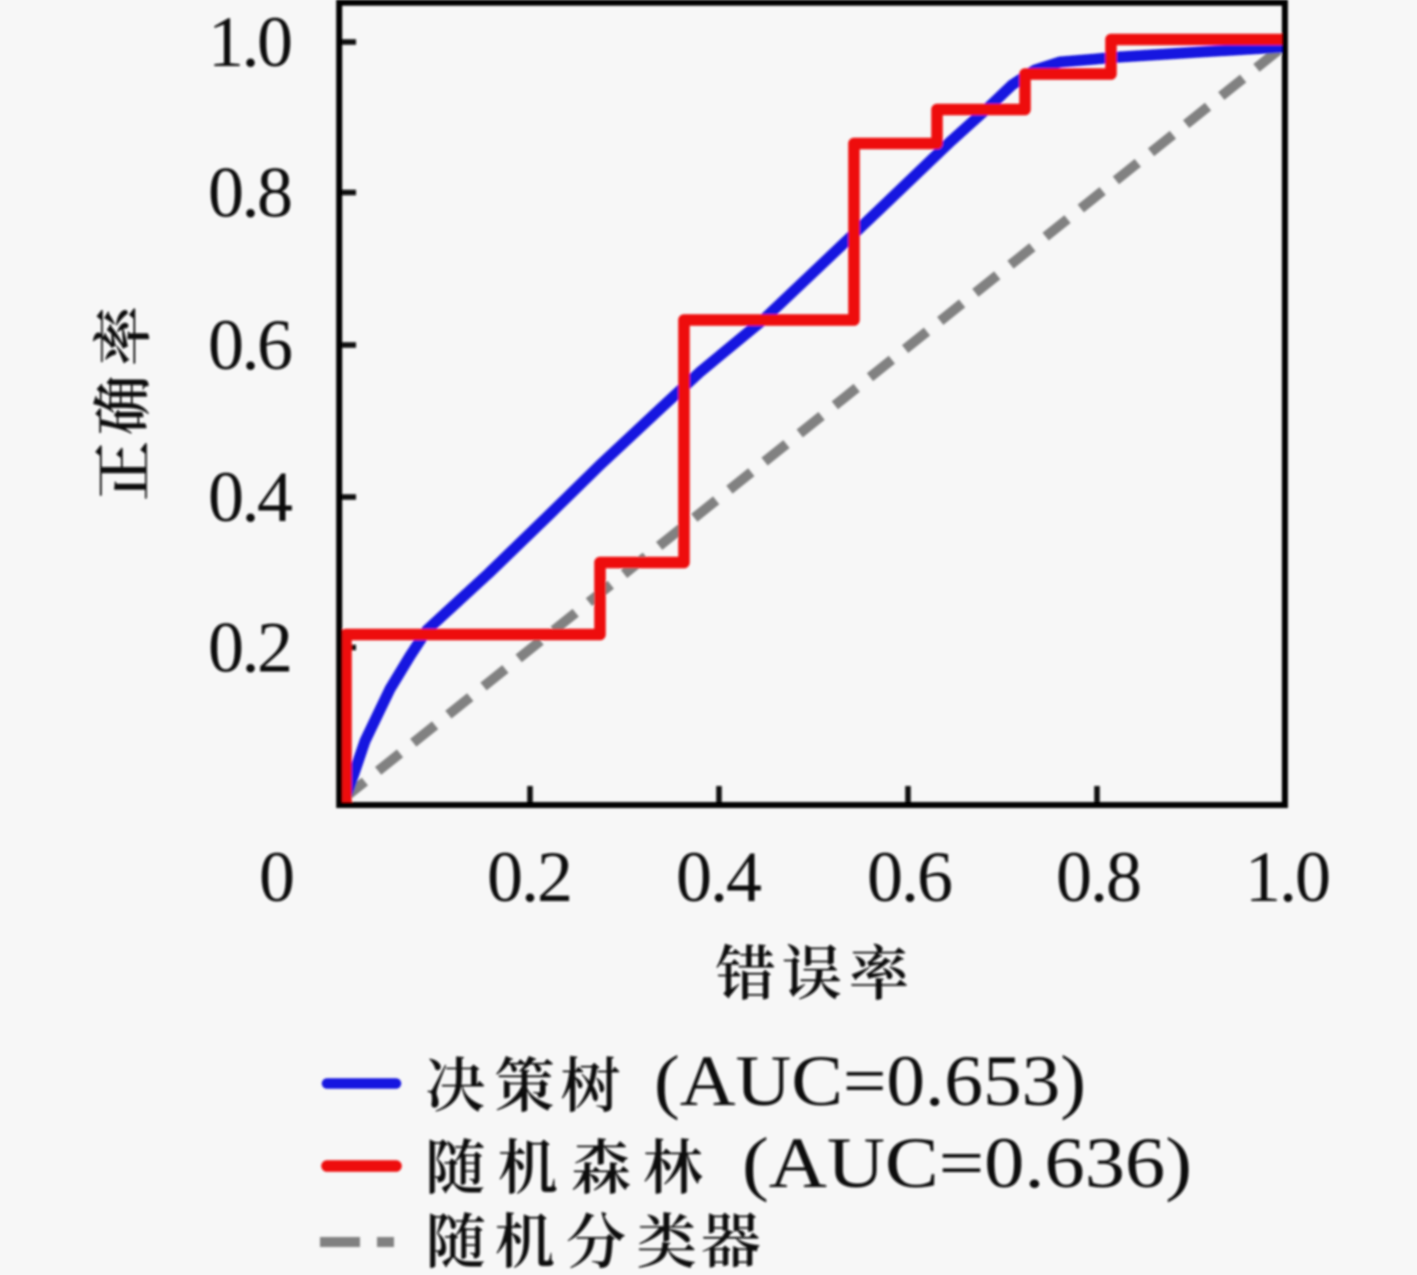  Describe the element at coordinates (870, 1081) in the screenshot. I see `svg-text: (AUC=0.653)` at that location.